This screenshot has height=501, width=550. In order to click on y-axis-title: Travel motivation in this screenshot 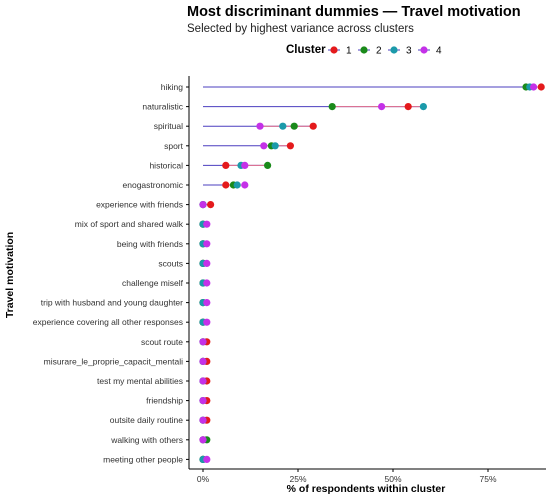, I will do `click(10, 275)`.